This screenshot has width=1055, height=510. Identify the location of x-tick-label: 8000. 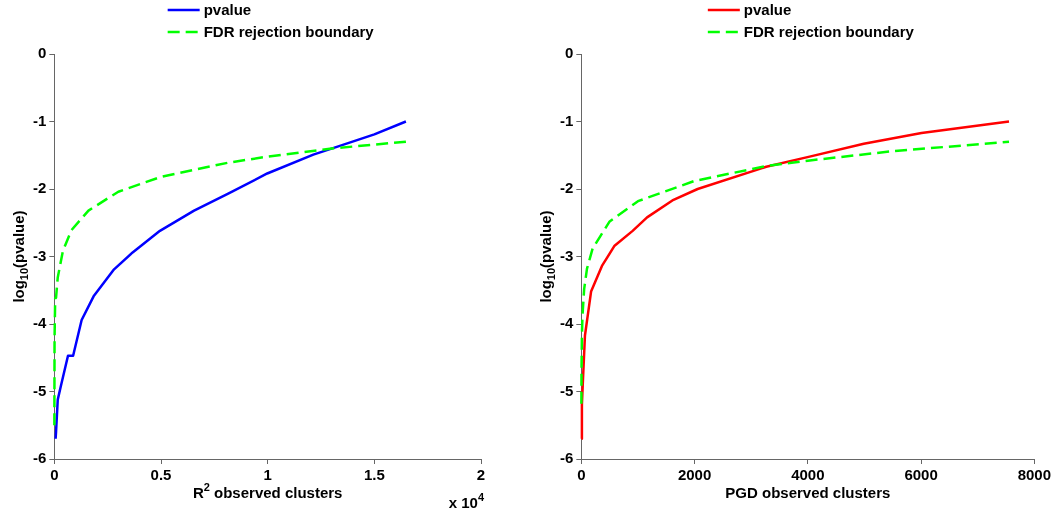
(1034, 475).